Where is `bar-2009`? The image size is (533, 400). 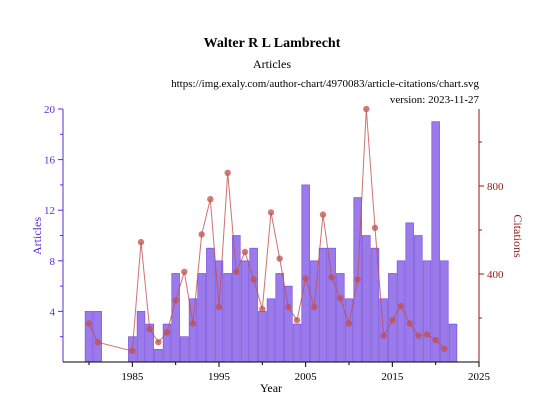
bar-2009 is located at coordinates (340, 318).